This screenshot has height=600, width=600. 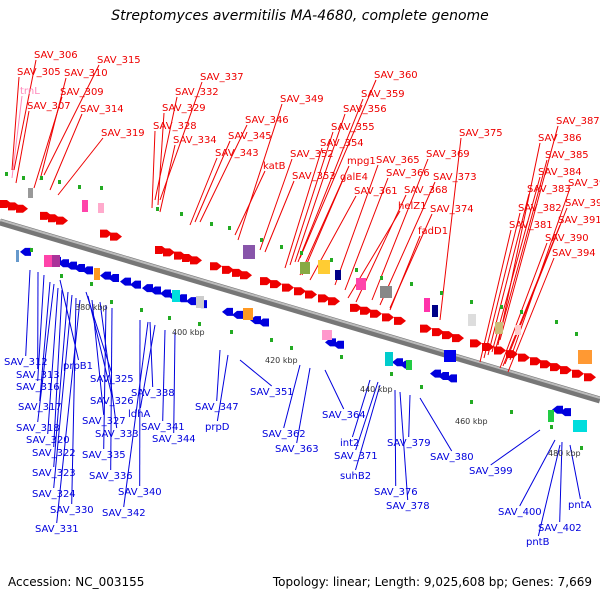 I want to click on gene-label-sav_330: SAV_330, so click(x=72, y=510).